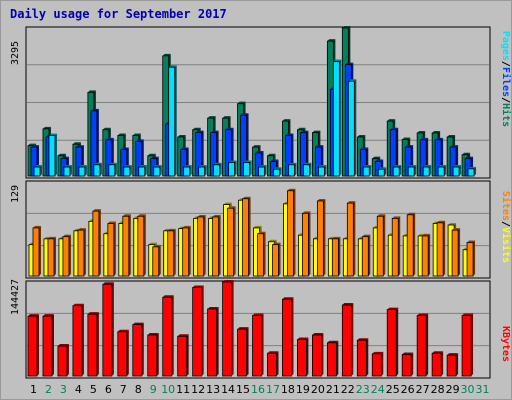 The width and height of the screenshot is (512, 400). What do you see at coordinates (123, 389) in the screenshot?
I see `x-tick-label: 7` at bounding box center [123, 389].